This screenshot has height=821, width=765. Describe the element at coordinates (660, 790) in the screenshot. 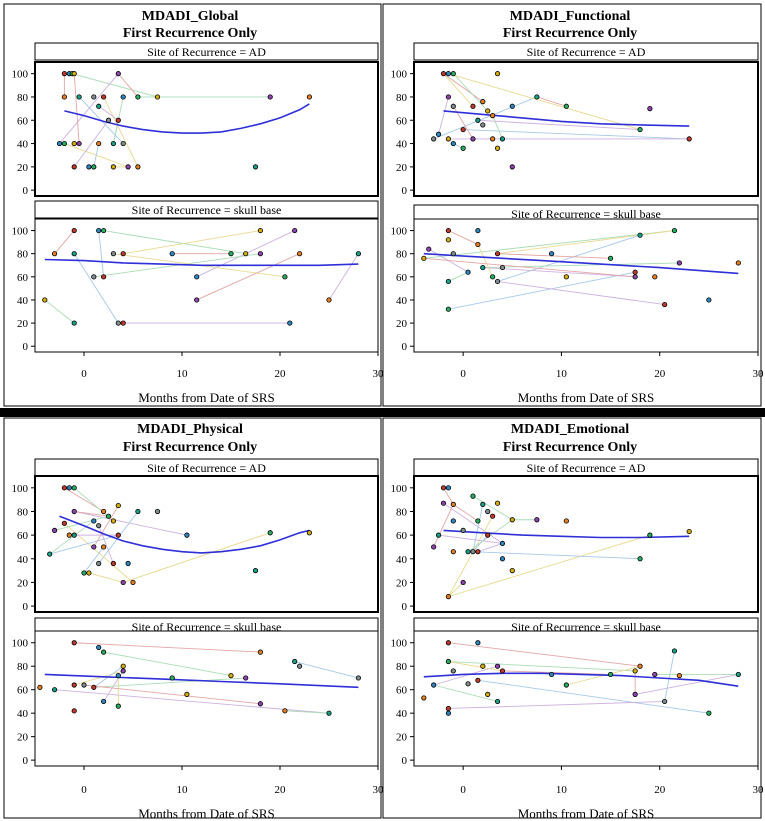

I see `x-tick-label: 20` at that location.